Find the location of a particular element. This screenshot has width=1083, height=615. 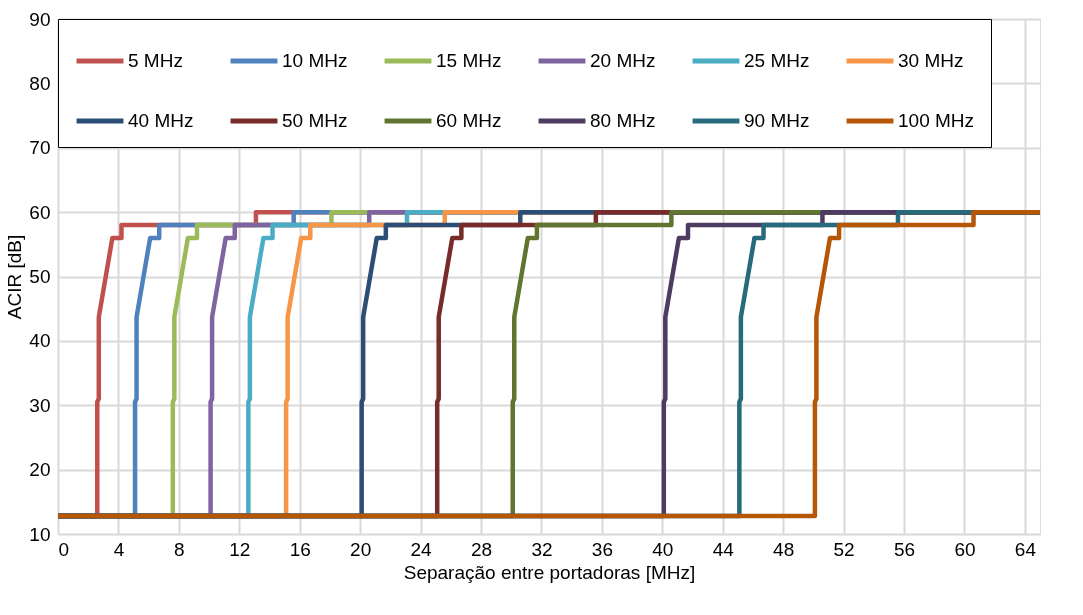

x-tick-label: 28 is located at coordinates (481, 549).